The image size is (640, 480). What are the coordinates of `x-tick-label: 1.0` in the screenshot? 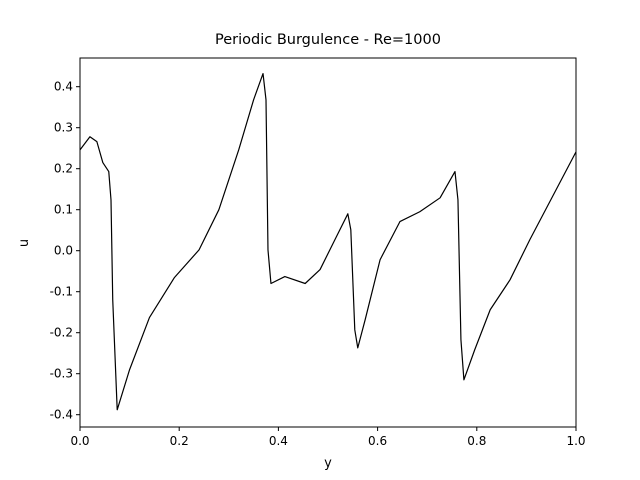 It's located at (575, 441).